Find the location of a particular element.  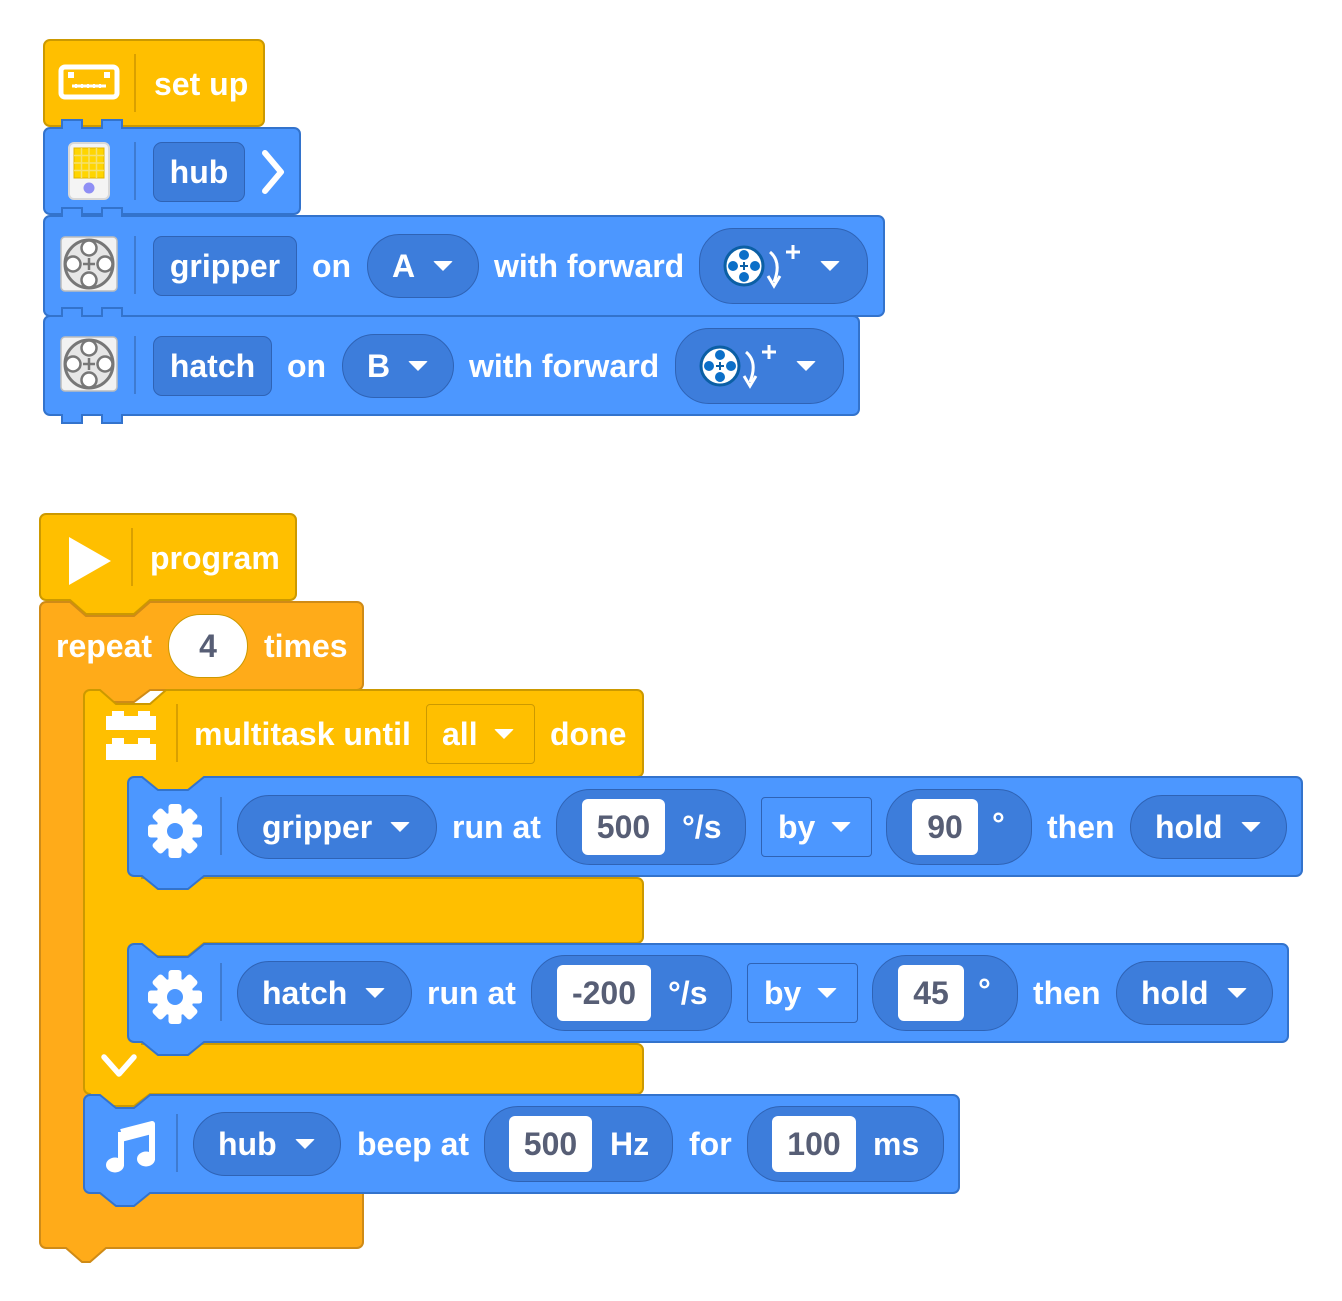

multitask-label: multitask until is located at coordinates (302, 734).